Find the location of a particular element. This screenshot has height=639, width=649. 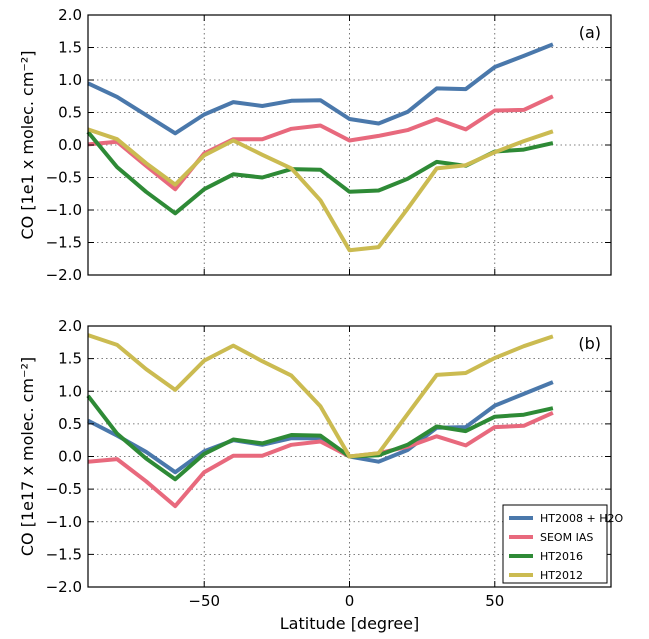

panel-label: (a) is located at coordinates (590, 32).